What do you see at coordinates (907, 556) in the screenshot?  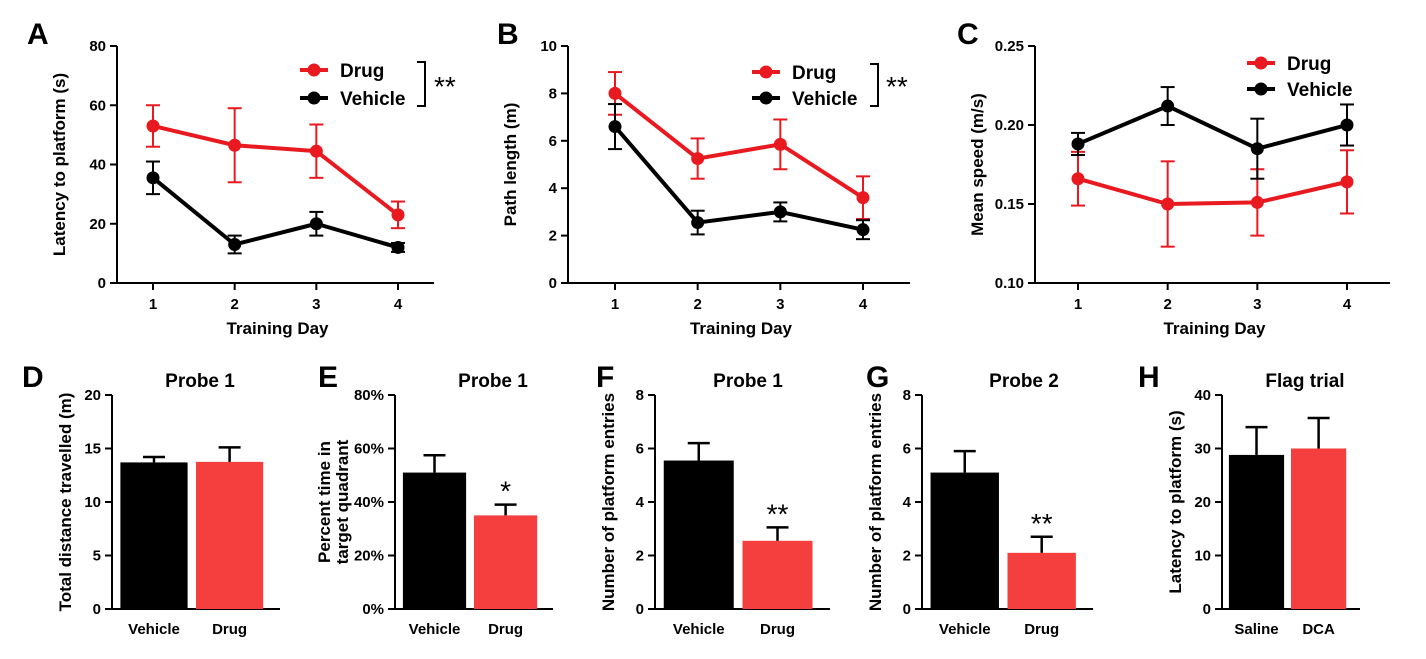 I see `y-tick-label: 2` at bounding box center [907, 556].